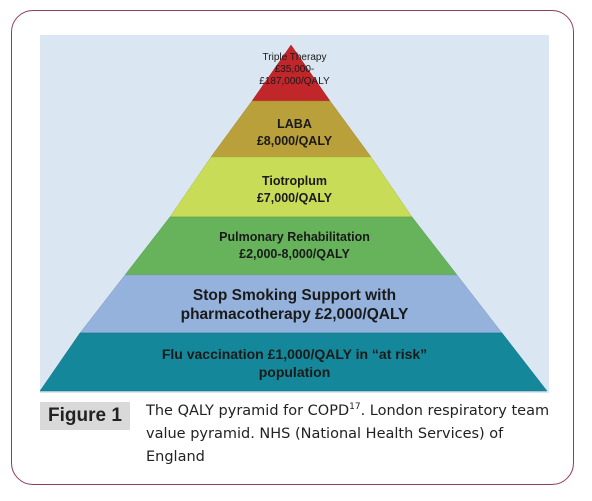 The height and width of the screenshot is (501, 592). What do you see at coordinates (294, 140) in the screenshot?
I see `tier-line: £8,000/QALY` at bounding box center [294, 140].